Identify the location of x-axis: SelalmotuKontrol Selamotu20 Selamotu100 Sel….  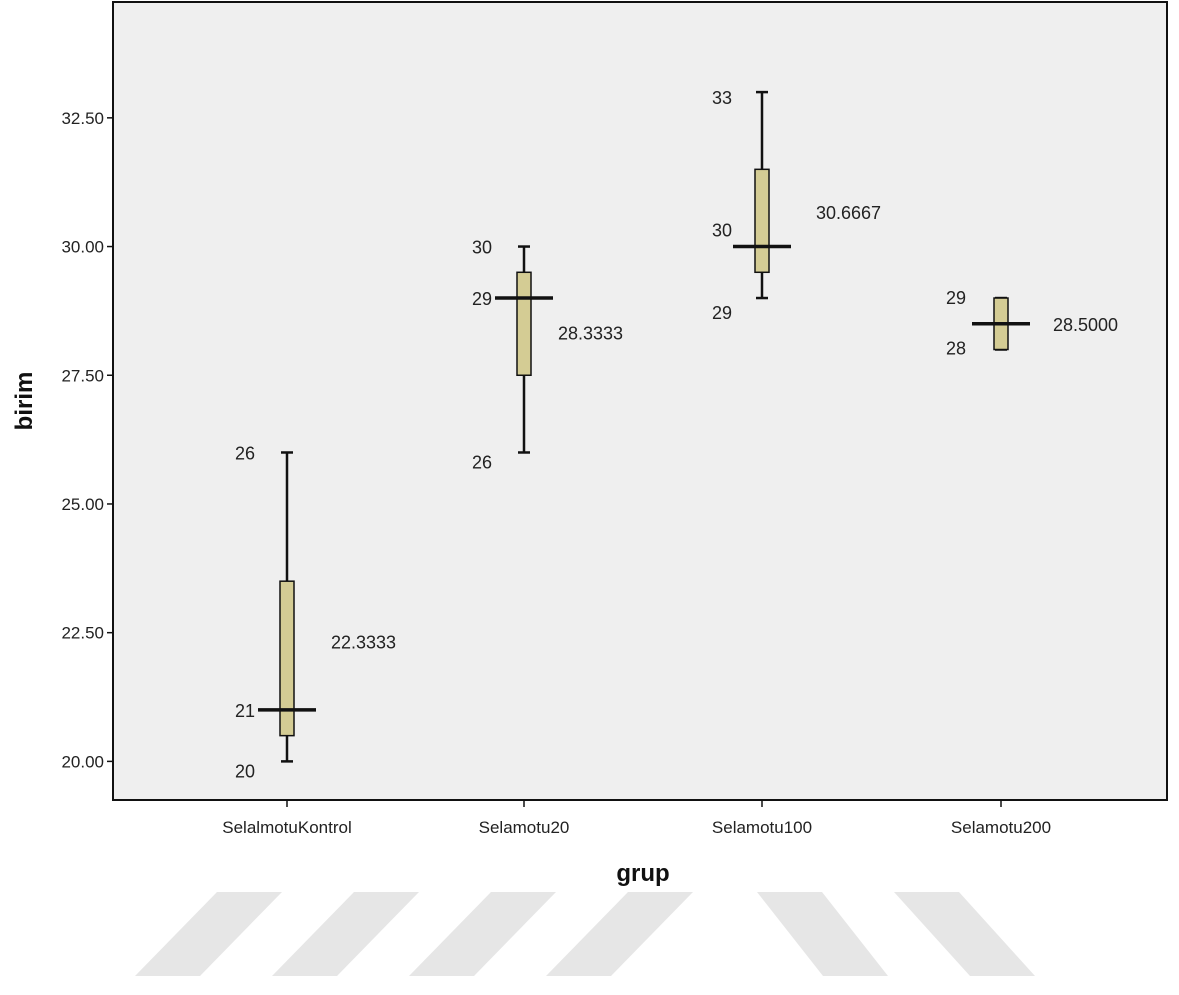
(636, 818).